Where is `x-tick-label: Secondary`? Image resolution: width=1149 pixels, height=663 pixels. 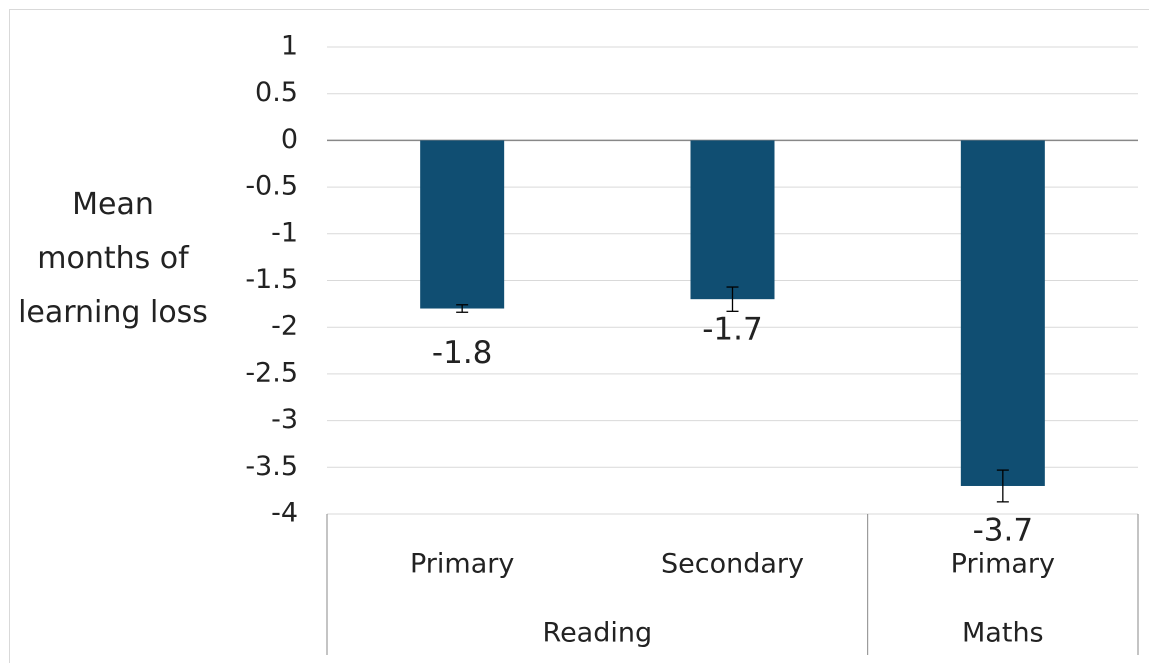
x-tick-label: Secondary is located at coordinates (732, 564).